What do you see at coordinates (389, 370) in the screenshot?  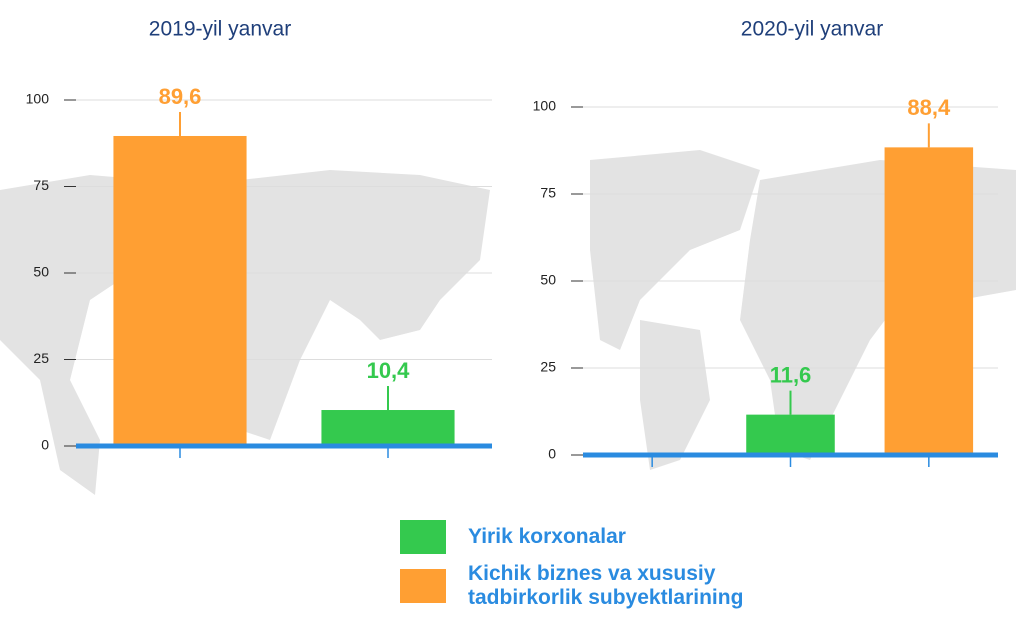 I see `value-label: 10,4` at bounding box center [389, 370].